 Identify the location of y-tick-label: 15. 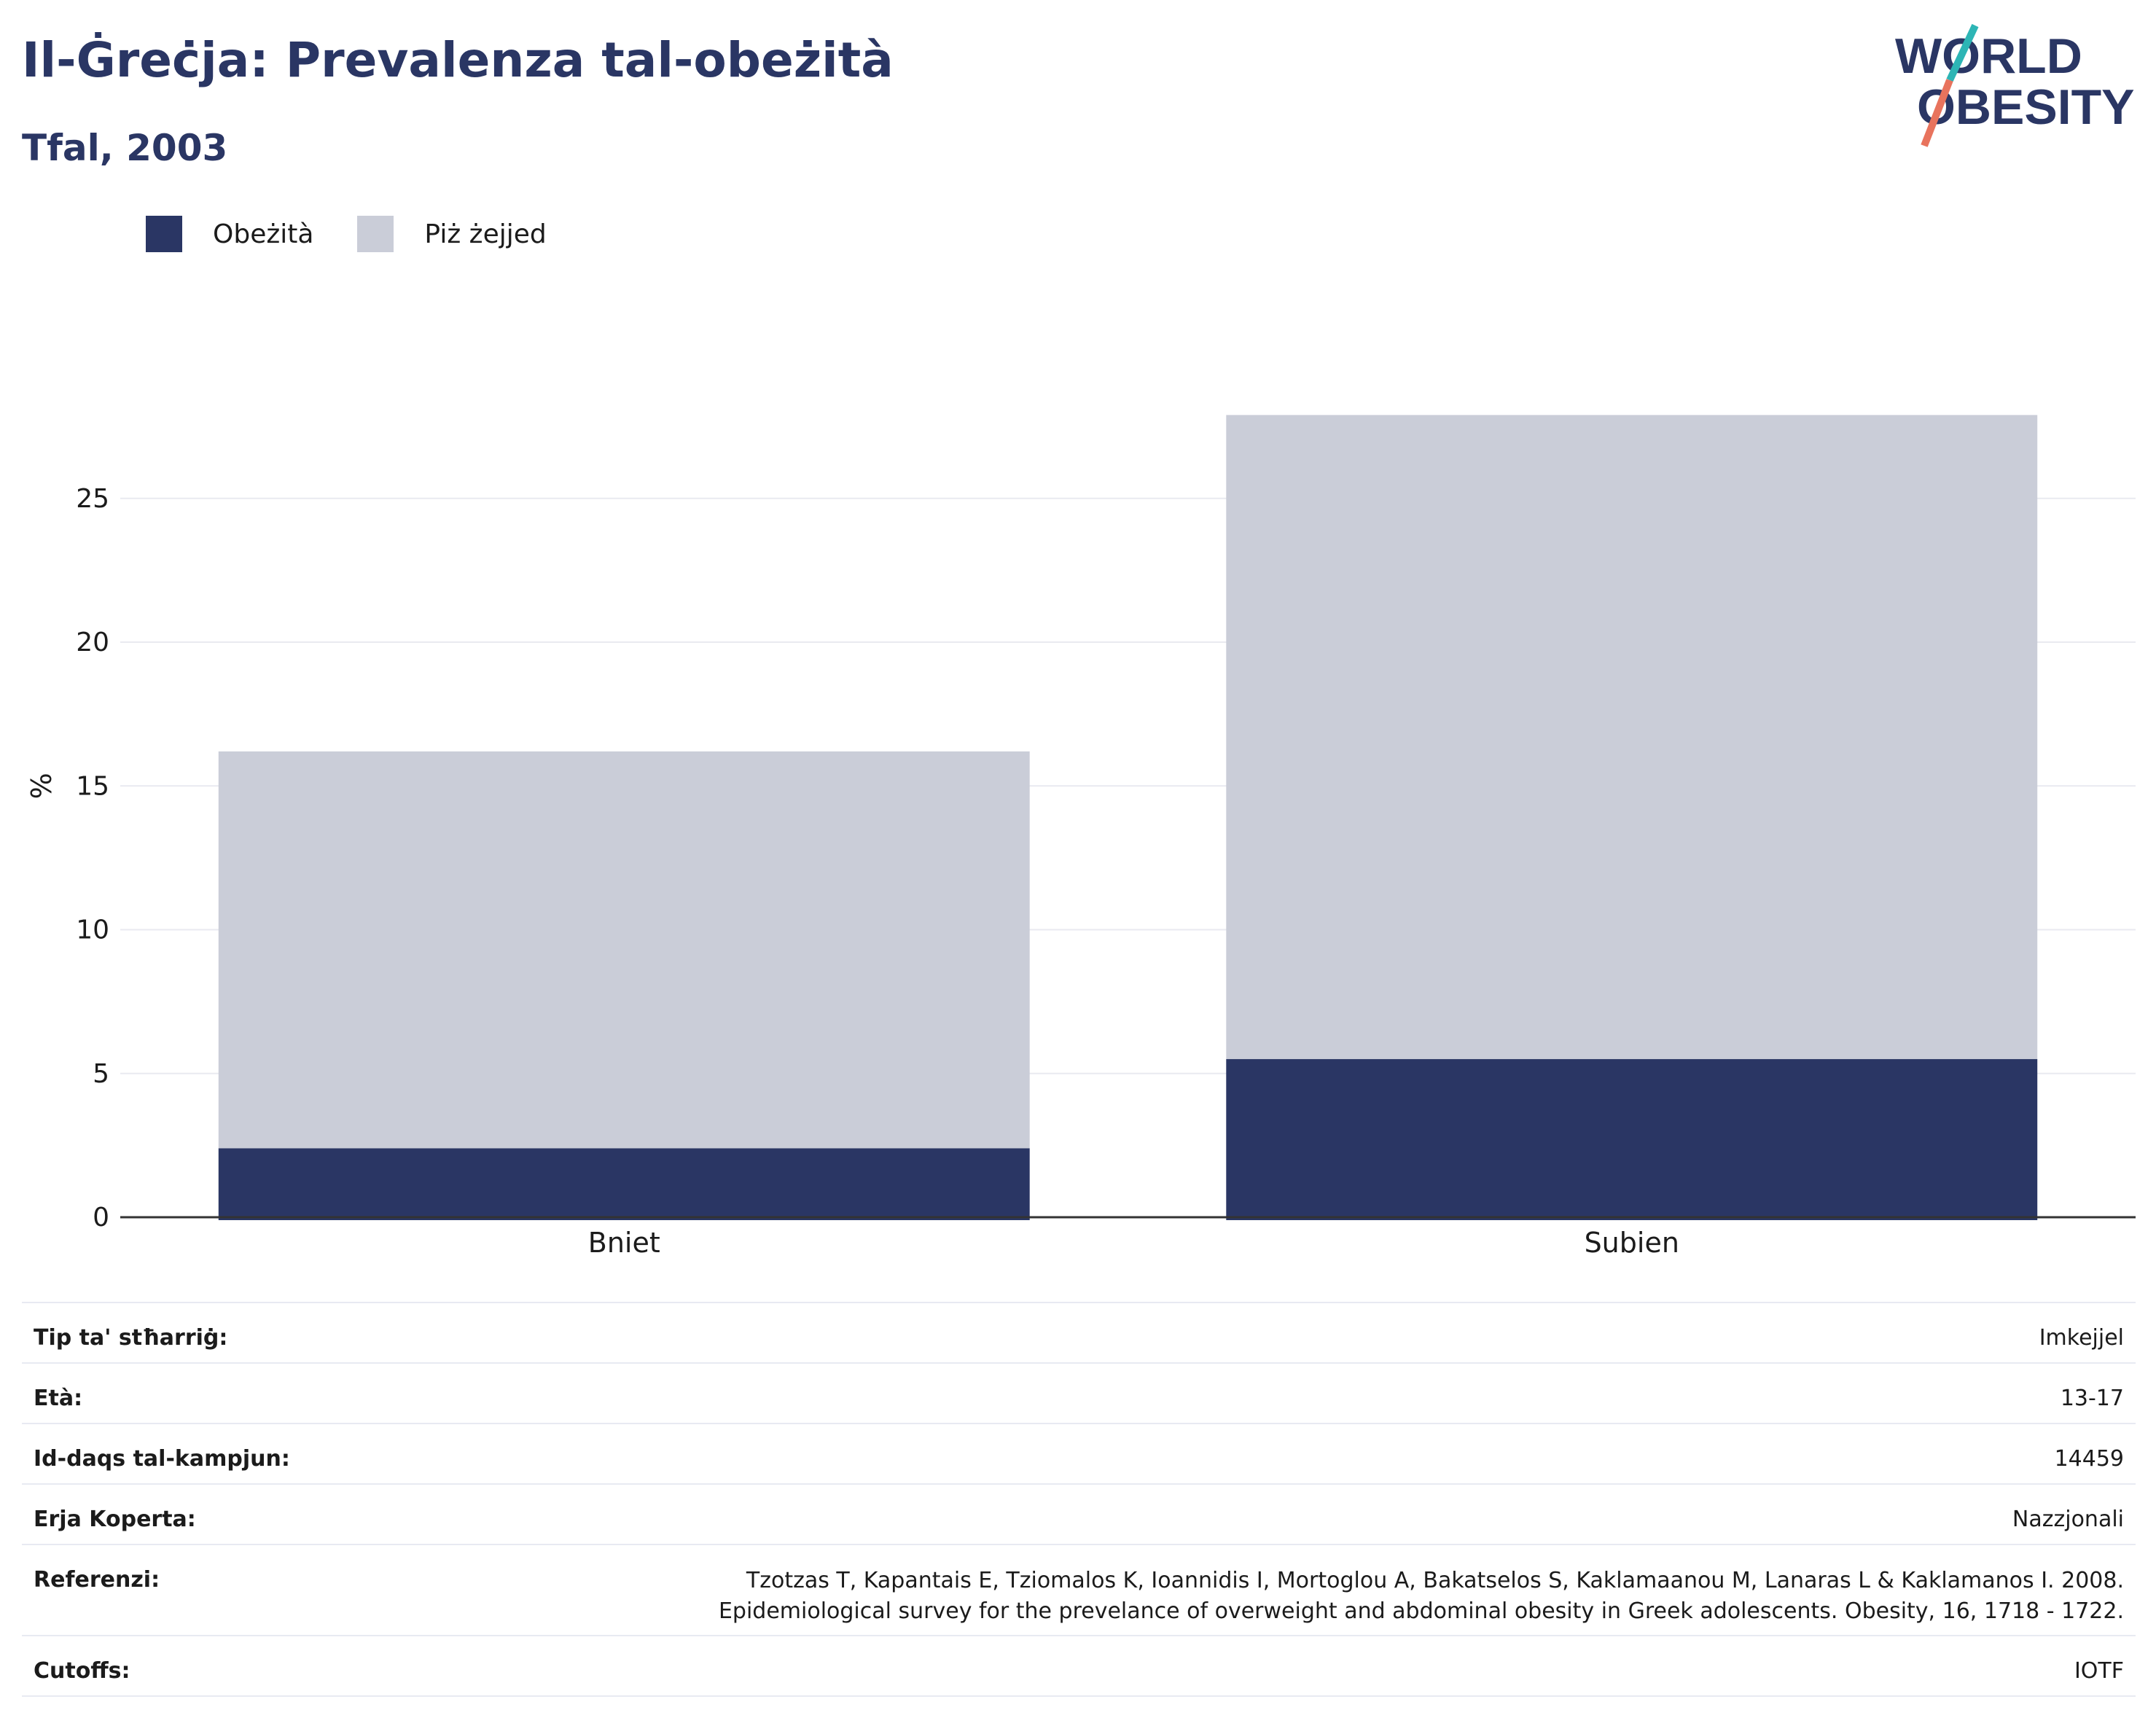
(93, 786).